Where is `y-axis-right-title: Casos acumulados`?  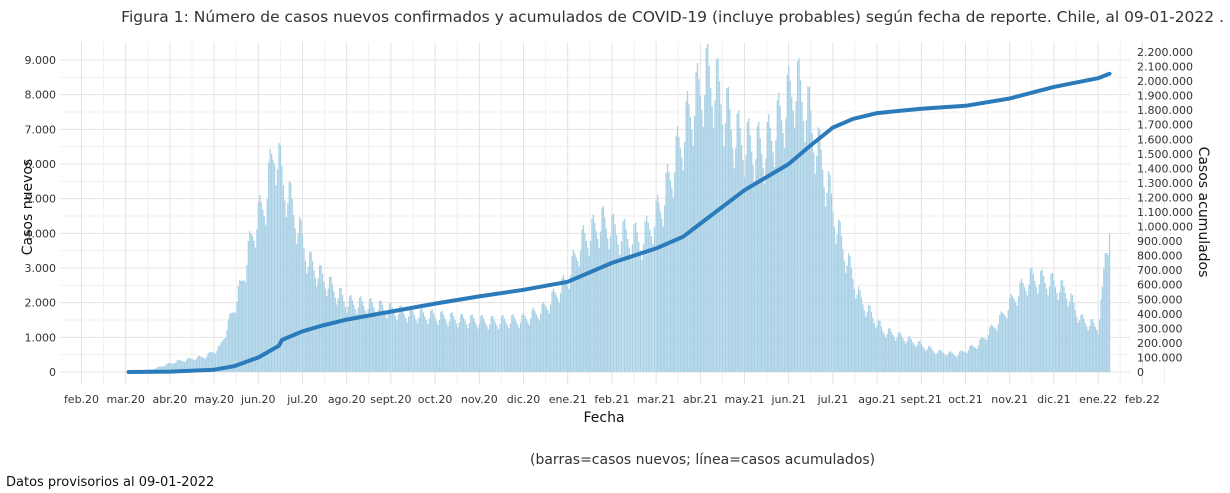
y-axis-right-title: Casos acumulados is located at coordinates (1203, 212).